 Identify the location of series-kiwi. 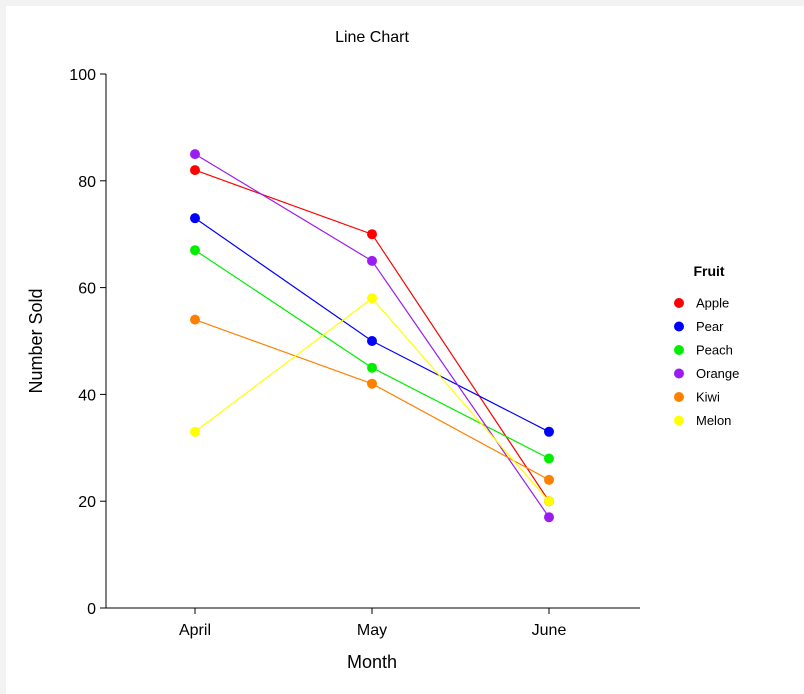
(372, 399).